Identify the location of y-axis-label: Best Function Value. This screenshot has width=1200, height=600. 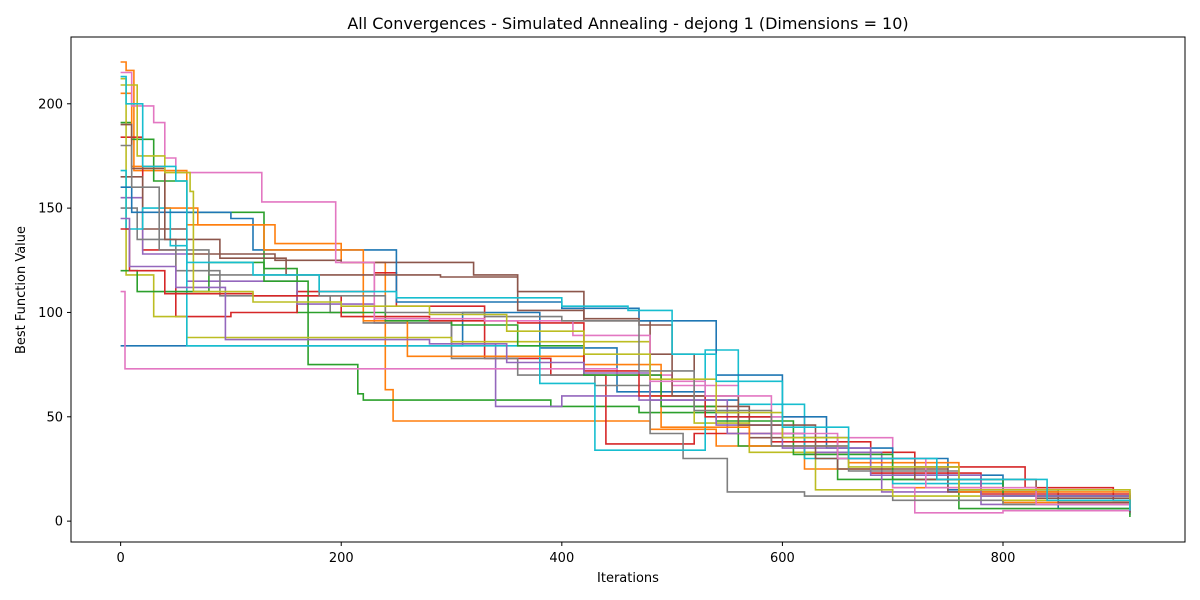
(21, 290).